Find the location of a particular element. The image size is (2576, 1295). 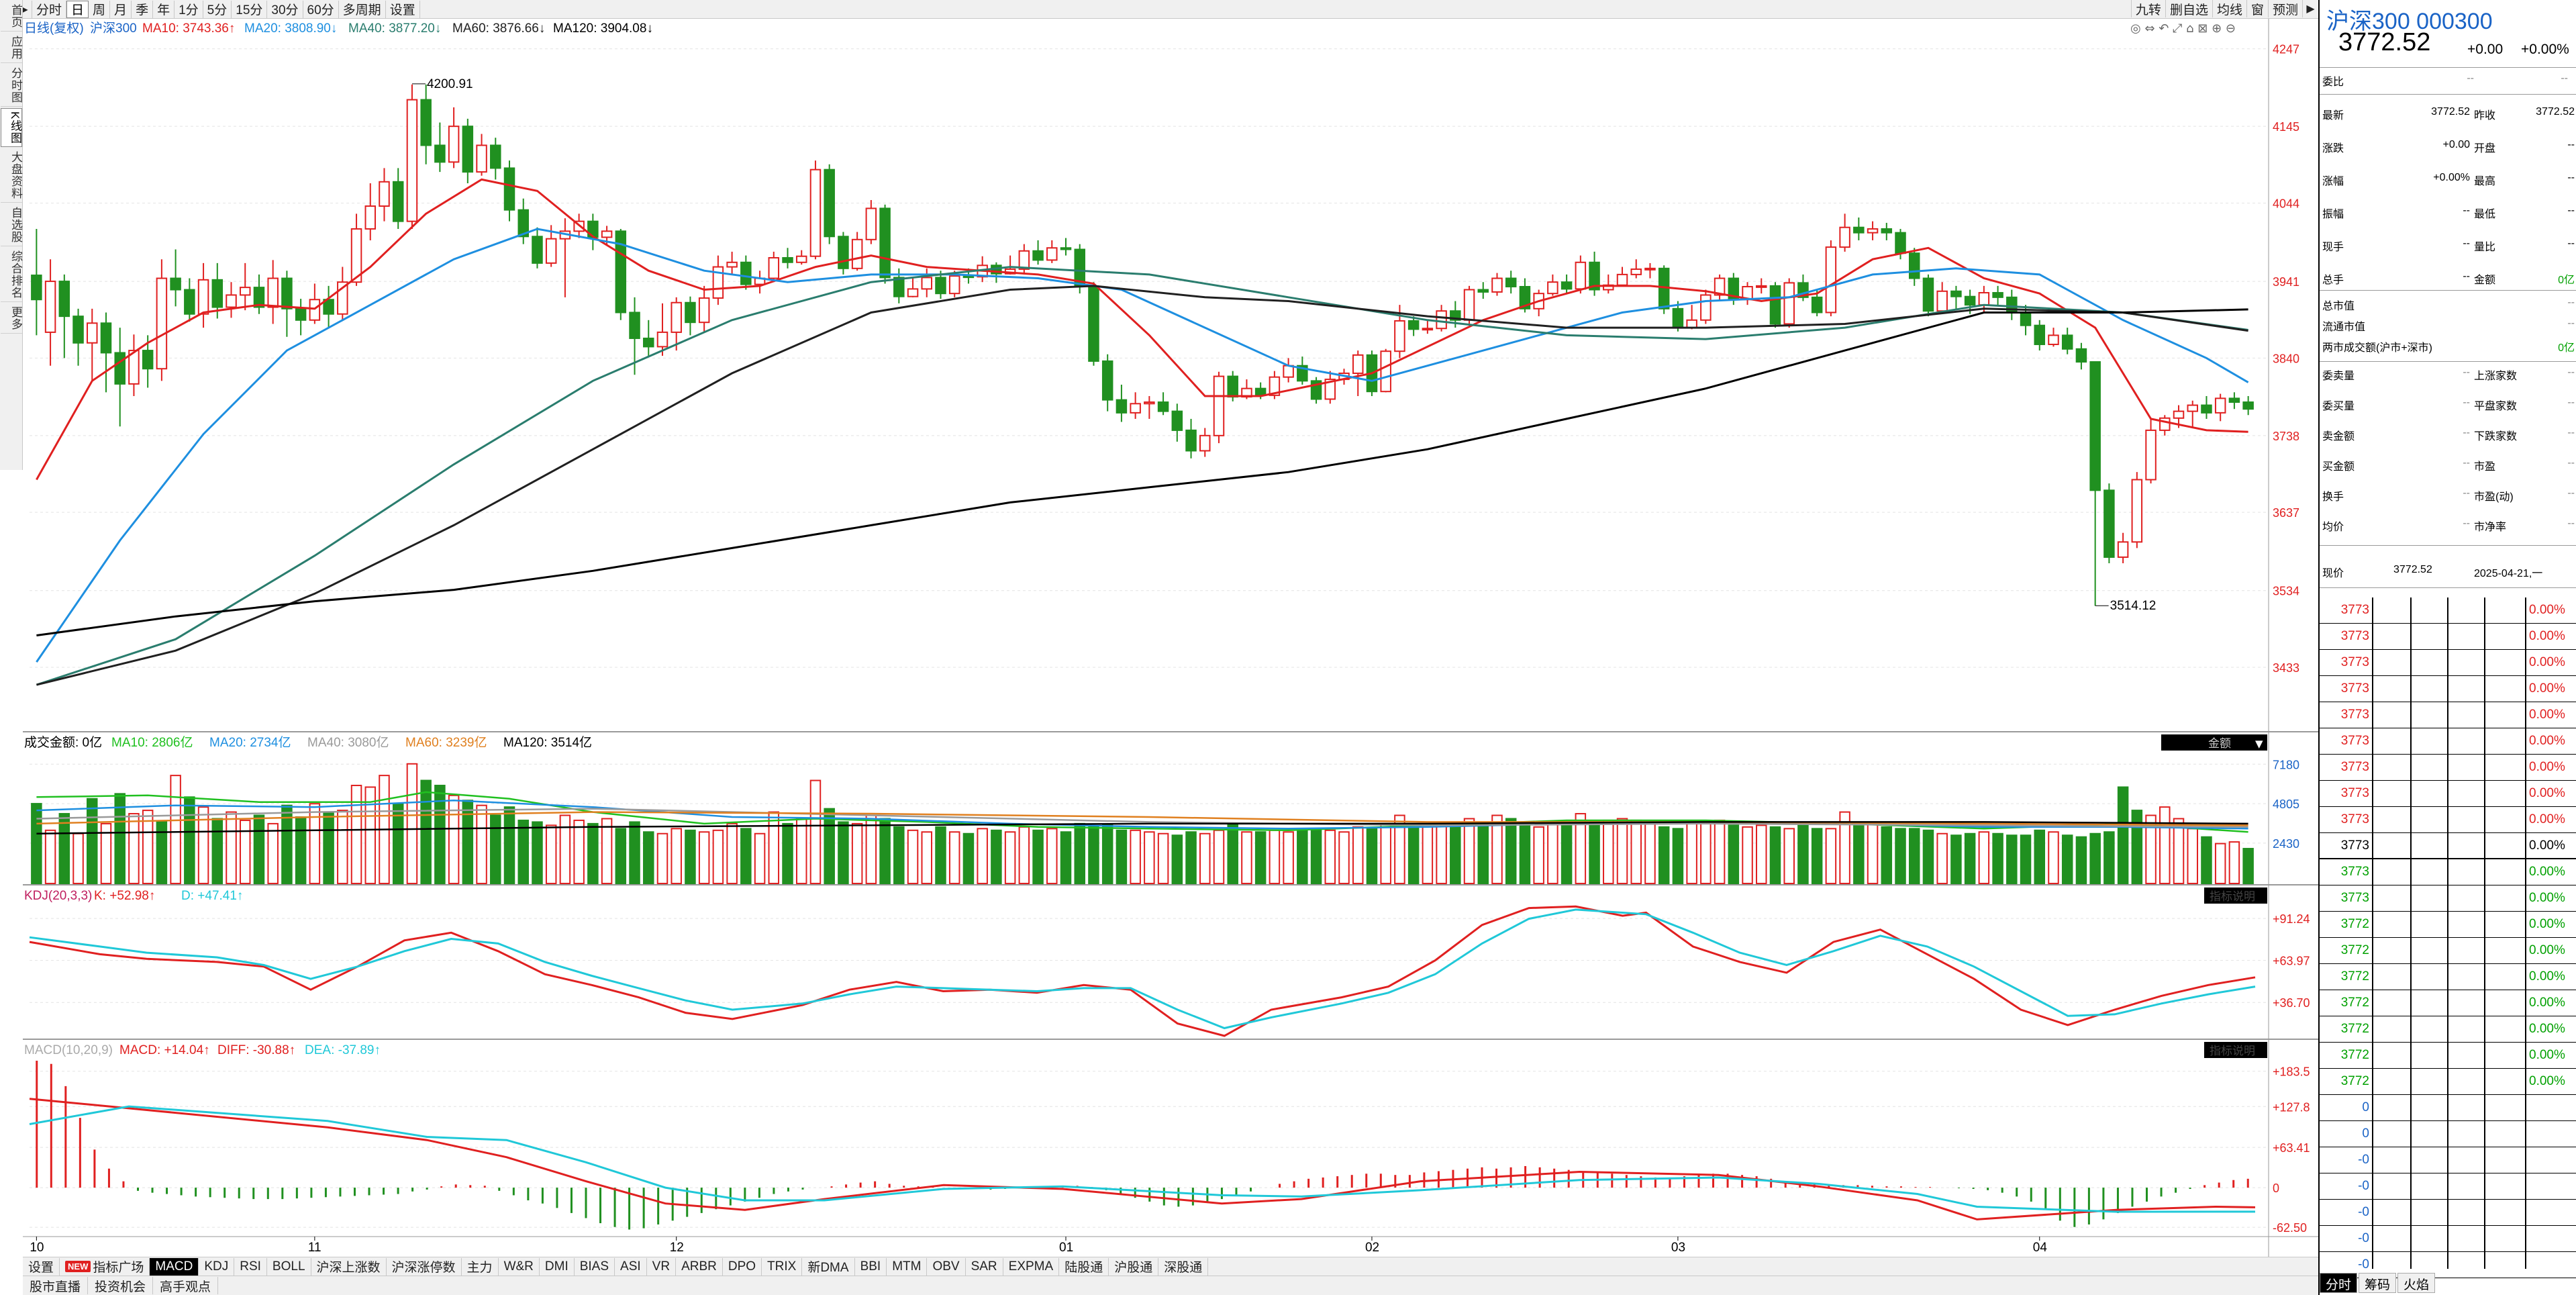

period-15min: 15分 is located at coordinates (250, 9).